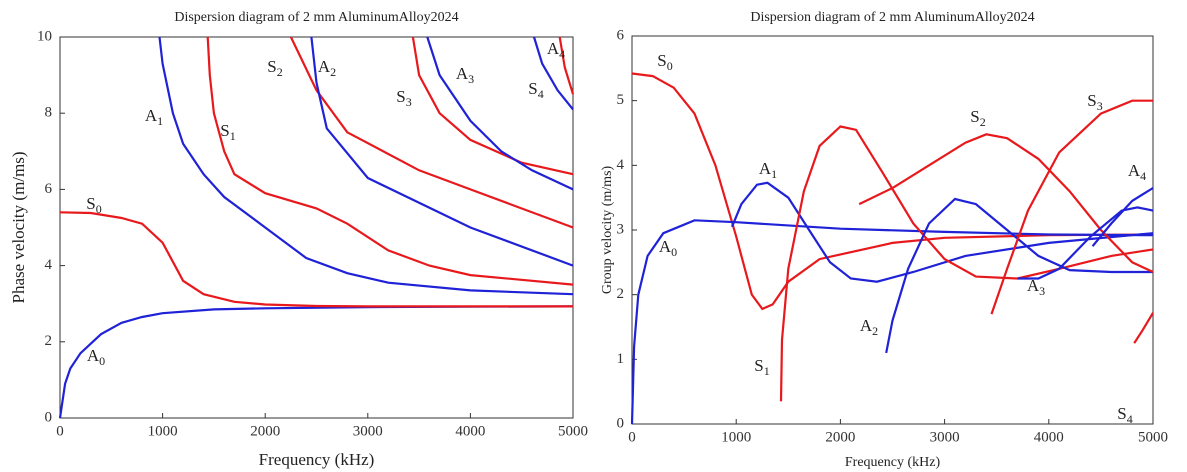  Describe the element at coordinates (621, 100) in the screenshot. I see `y-tick-label: 5` at that location.